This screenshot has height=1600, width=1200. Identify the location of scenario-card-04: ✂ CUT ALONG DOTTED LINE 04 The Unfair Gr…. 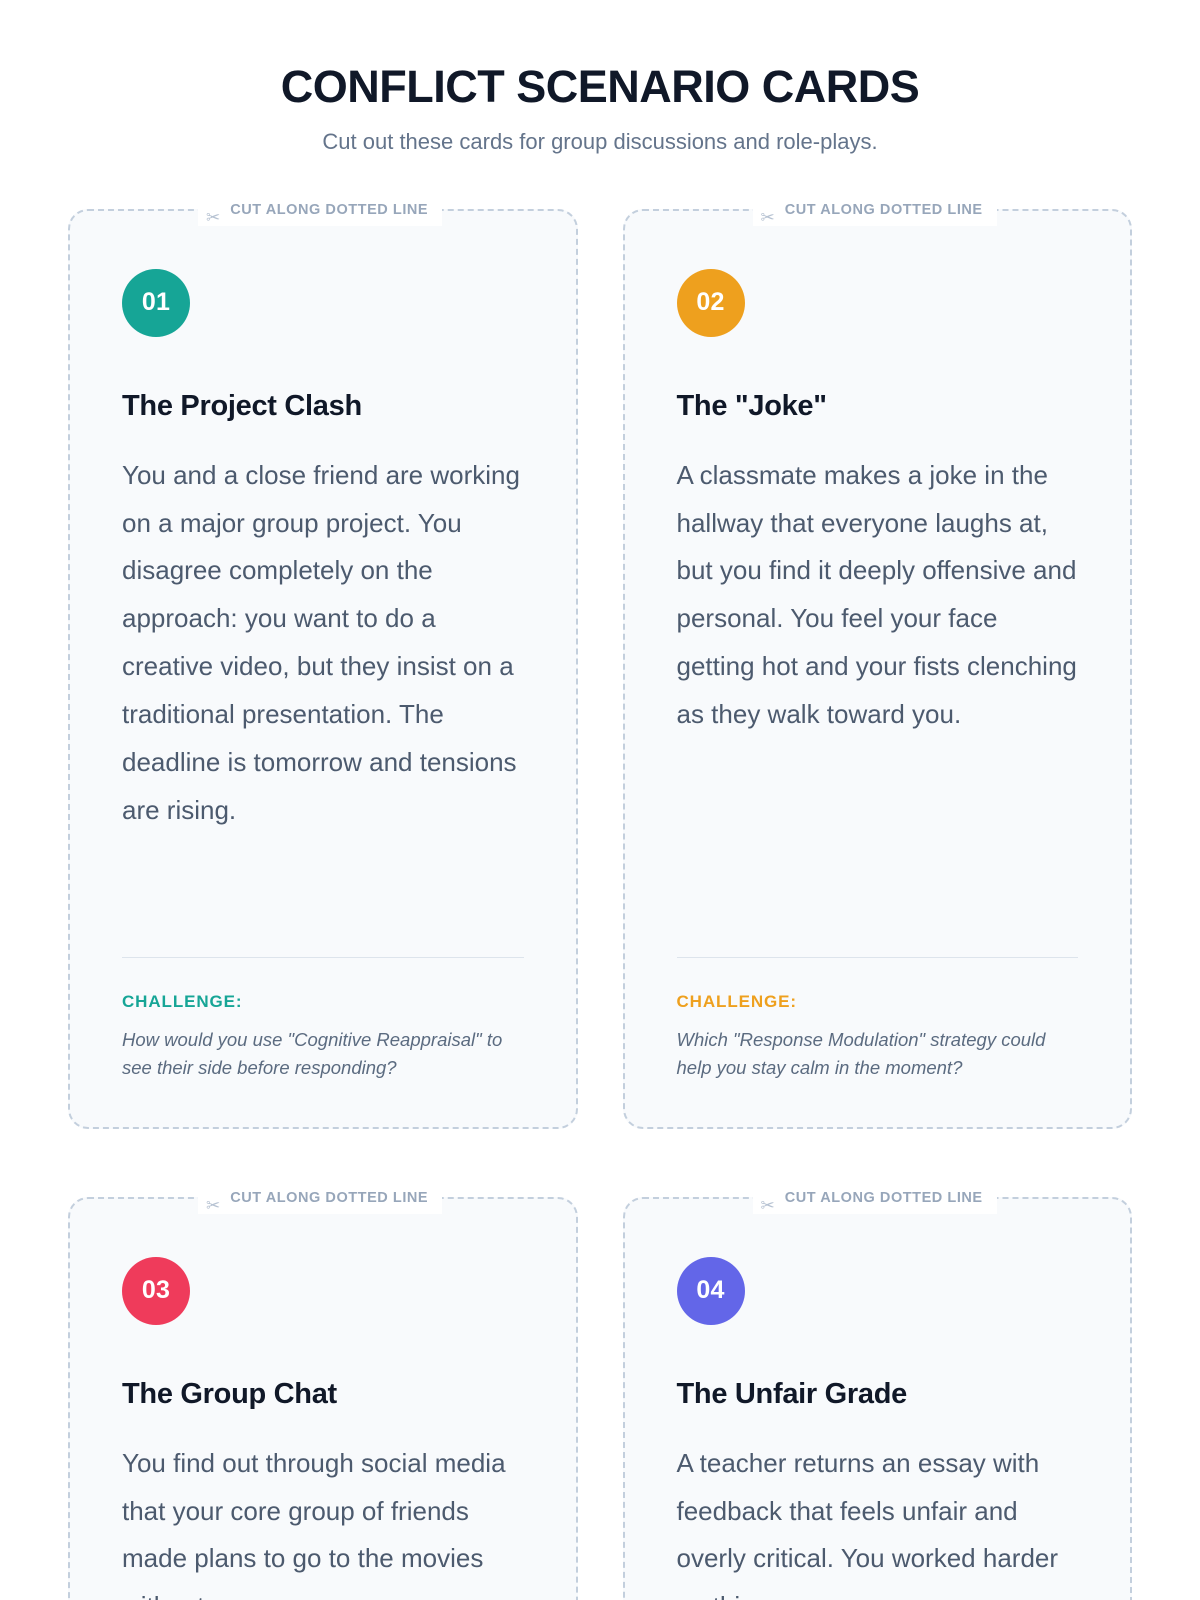
(877, 1392).